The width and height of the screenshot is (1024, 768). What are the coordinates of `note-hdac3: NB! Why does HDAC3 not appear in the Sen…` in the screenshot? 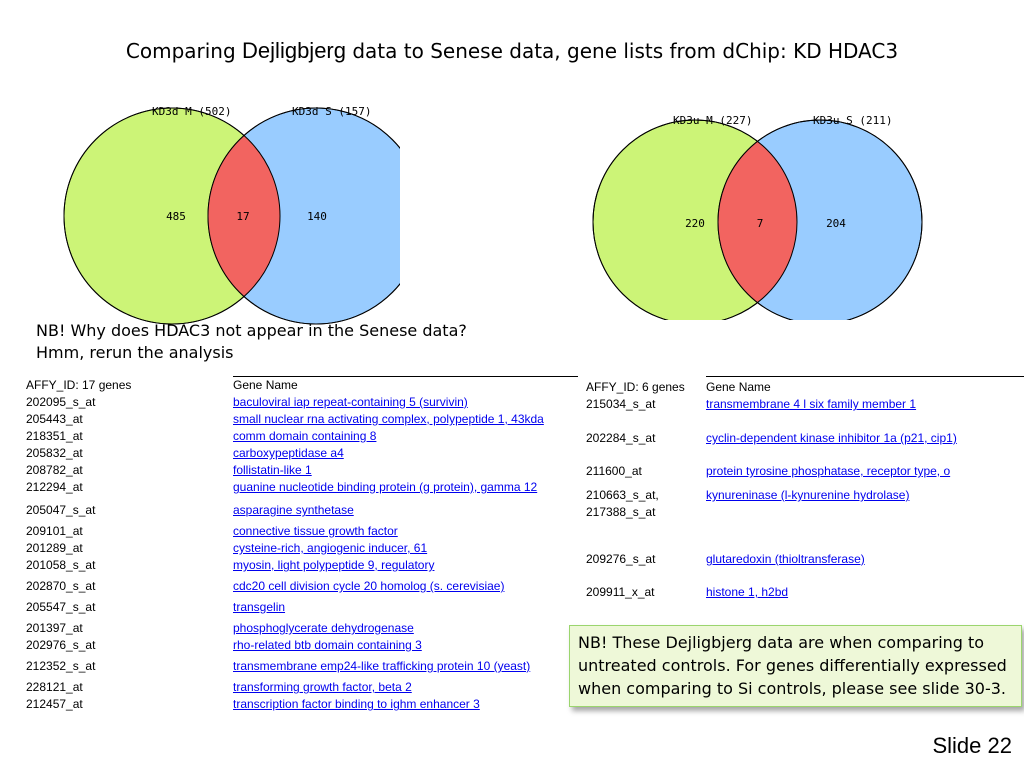 It's located at (251, 342).